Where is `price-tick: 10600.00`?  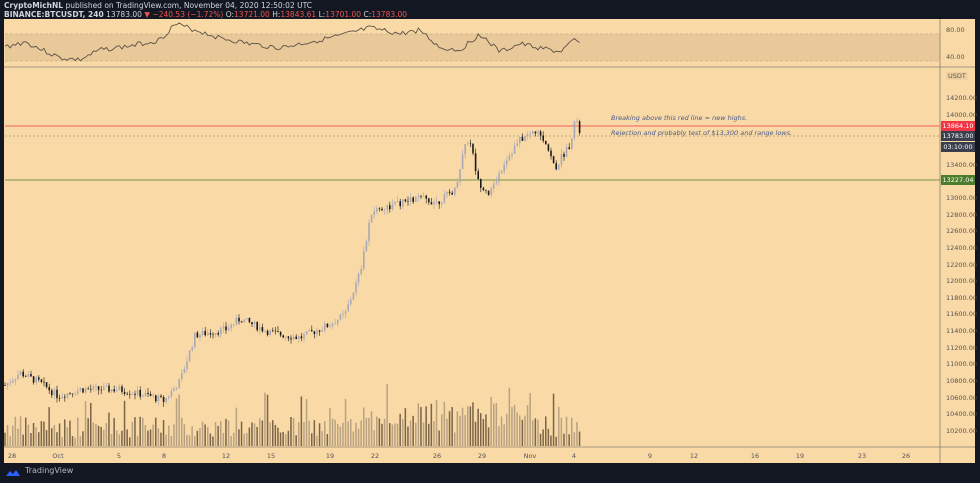
price-tick: 10600.00 is located at coordinates (962, 397).